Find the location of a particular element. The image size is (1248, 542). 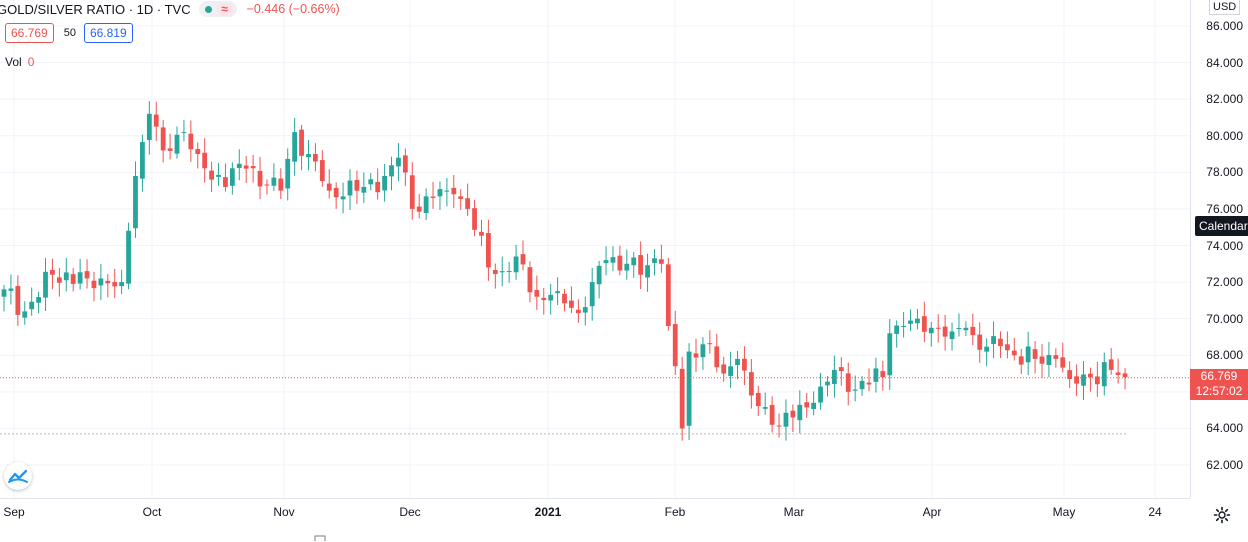

tradingview-logo-icon is located at coordinates (18, 476).